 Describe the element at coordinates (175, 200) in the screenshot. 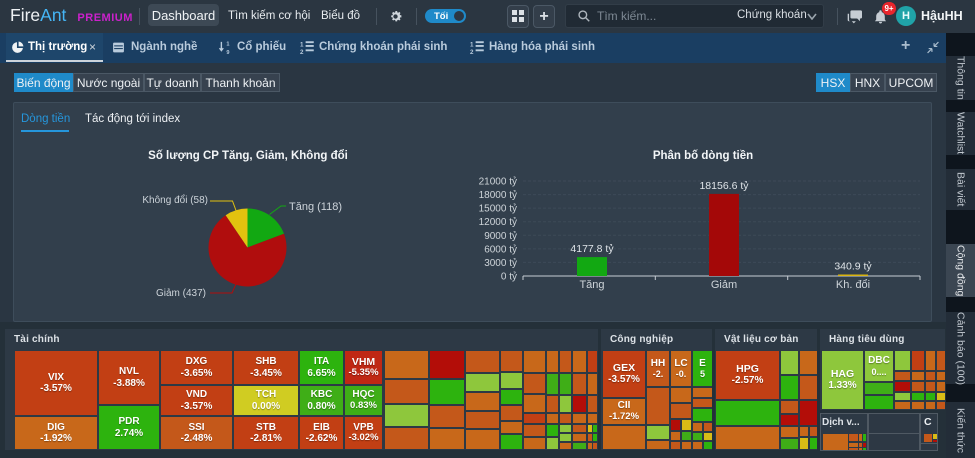

I see `svg-text: Không đổi (58)` at that location.